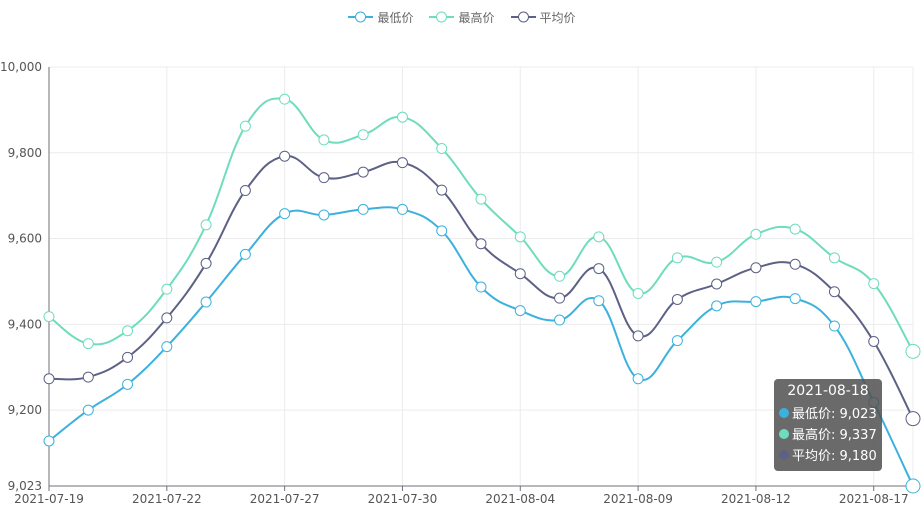 This screenshot has height=517, width=924. I want to click on x-tick-label: 2021-07-27, so click(285, 499).